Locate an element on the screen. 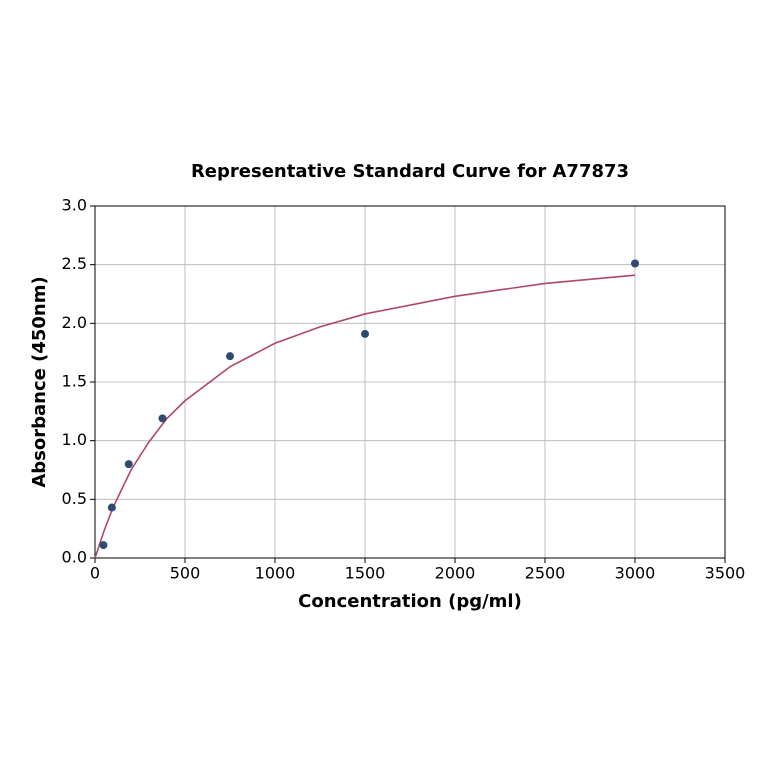 This screenshot has height=764, width=764. y-tick-label: 2.5 is located at coordinates (74, 263).